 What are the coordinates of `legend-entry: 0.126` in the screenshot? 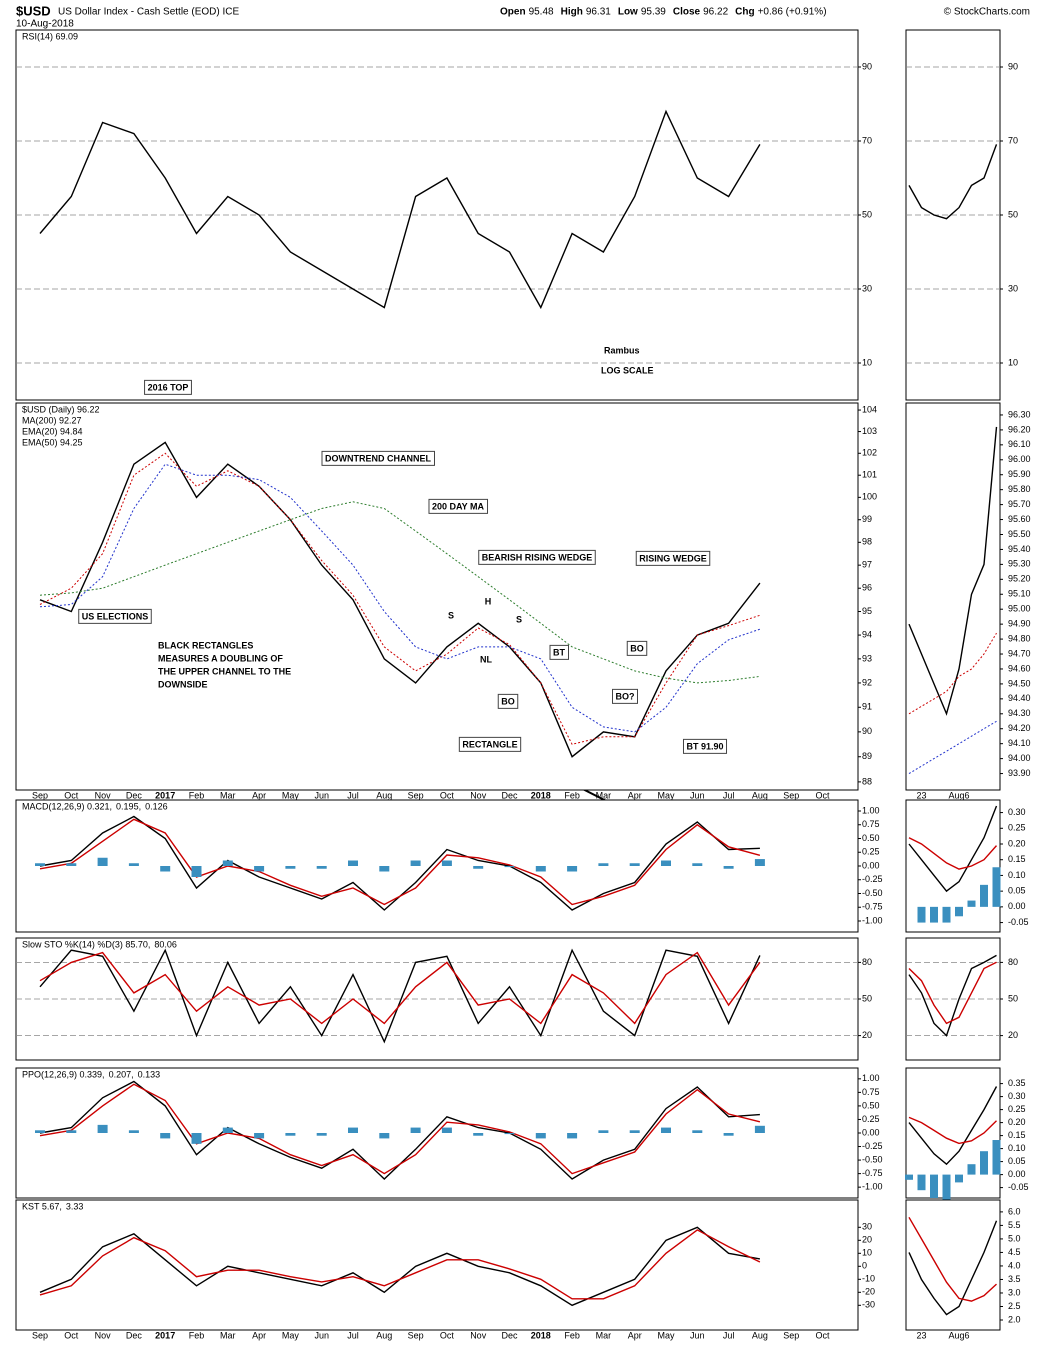 It's located at (156, 806).